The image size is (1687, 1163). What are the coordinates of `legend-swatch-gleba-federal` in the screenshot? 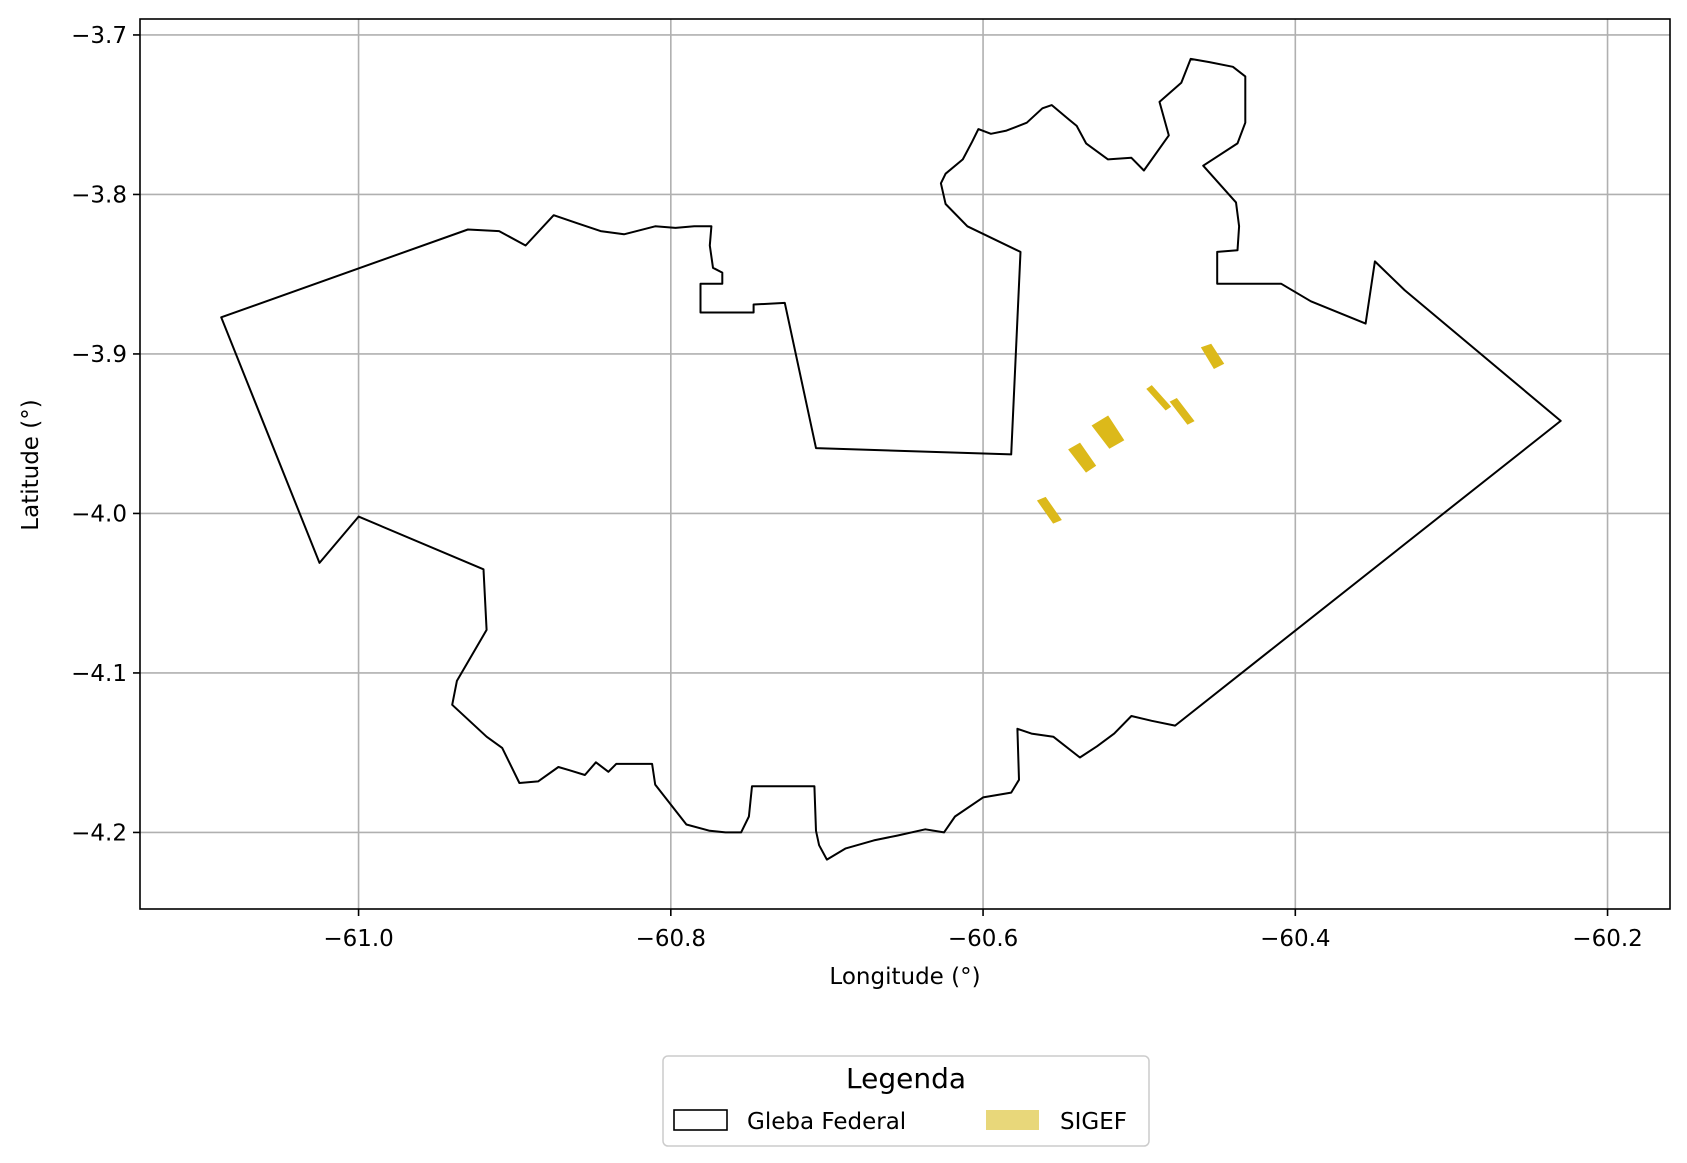 It's located at (700, 1120).